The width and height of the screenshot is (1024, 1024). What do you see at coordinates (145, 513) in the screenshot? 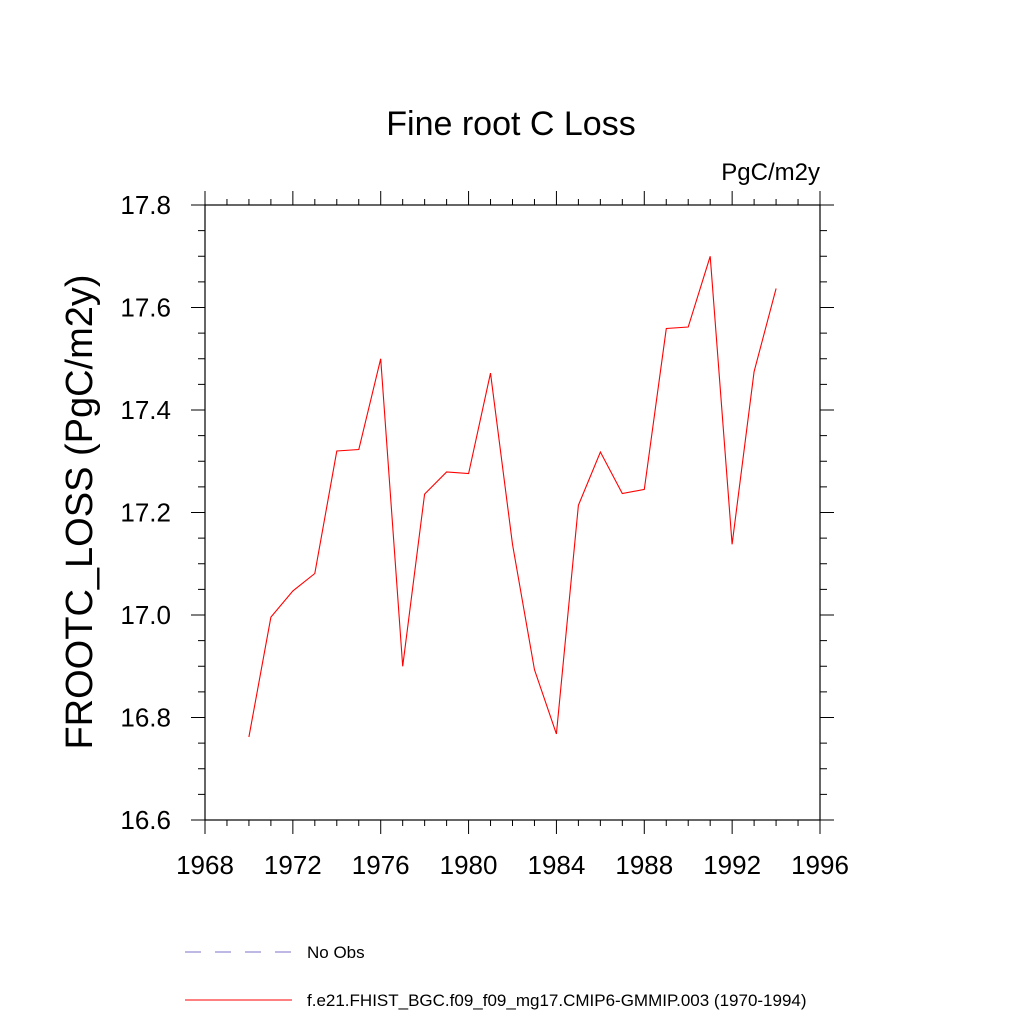
I see `y-tick-label: 17.2` at bounding box center [145, 513].